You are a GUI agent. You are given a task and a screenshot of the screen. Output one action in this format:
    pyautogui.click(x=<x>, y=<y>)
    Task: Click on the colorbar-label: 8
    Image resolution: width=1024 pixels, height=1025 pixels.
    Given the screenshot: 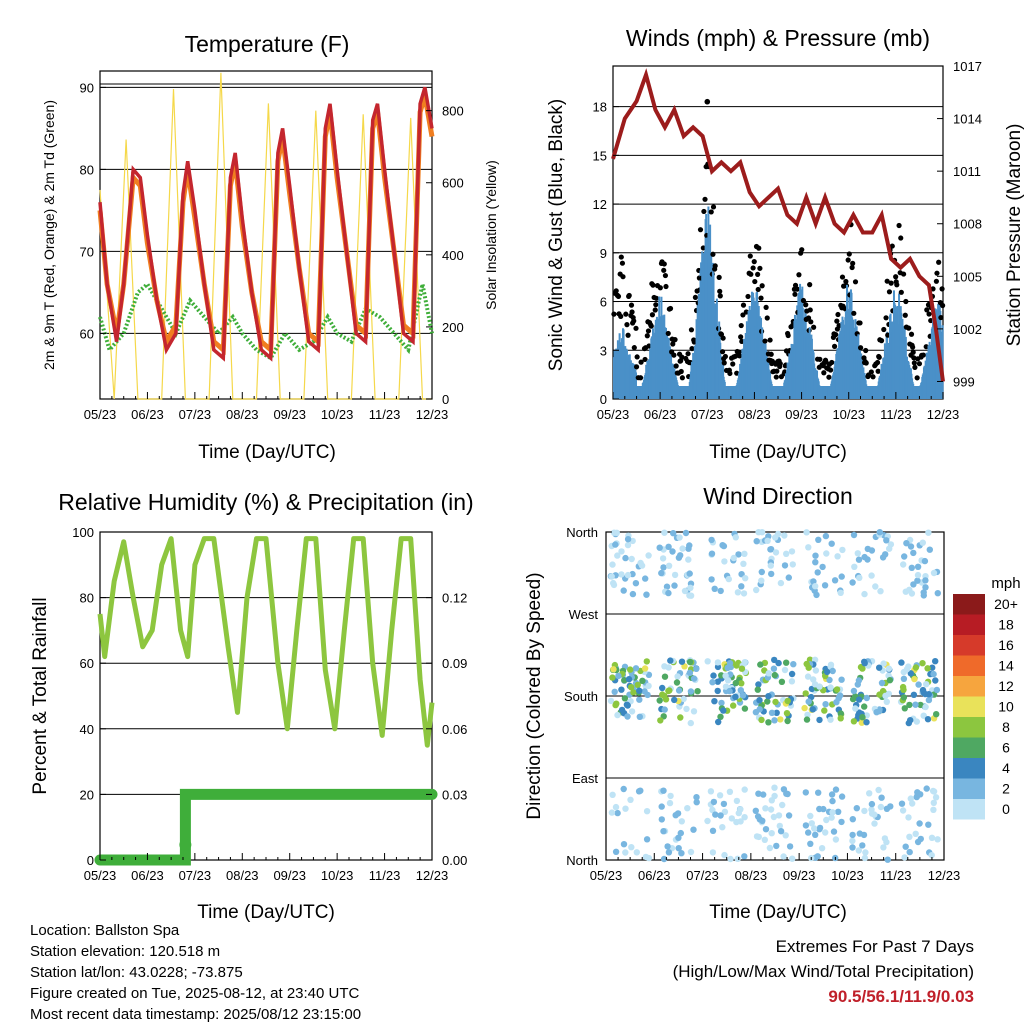 What is the action you would take?
    pyautogui.click(x=1006, y=727)
    